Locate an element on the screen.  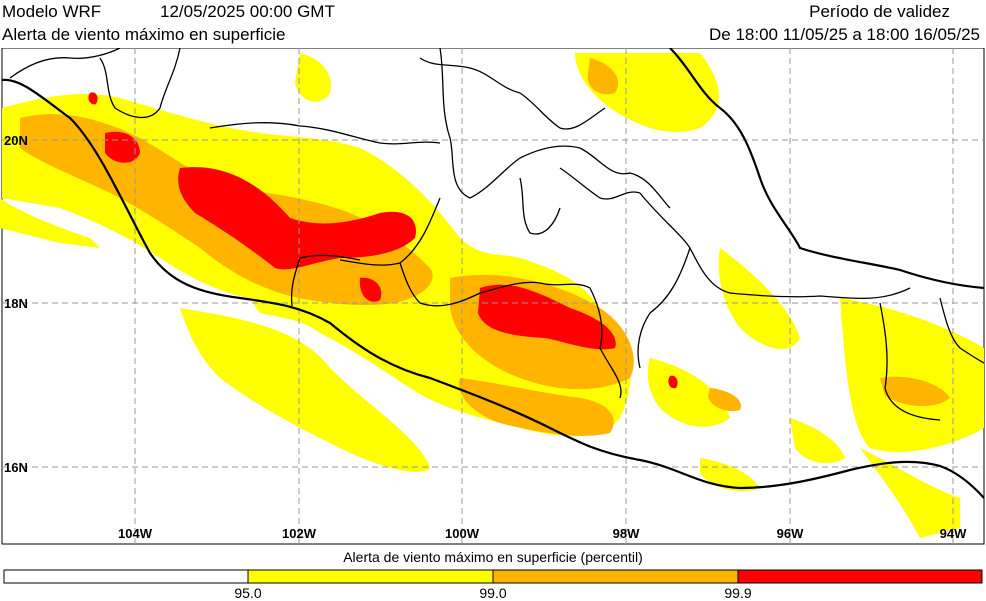
lon-label-96w: 96W is located at coordinates (790, 533).